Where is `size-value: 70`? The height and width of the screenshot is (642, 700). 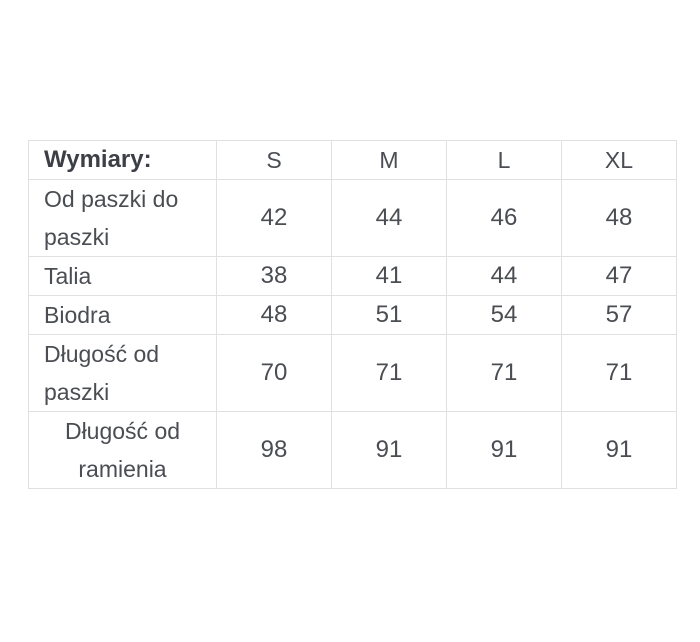 size-value: 70 is located at coordinates (274, 373).